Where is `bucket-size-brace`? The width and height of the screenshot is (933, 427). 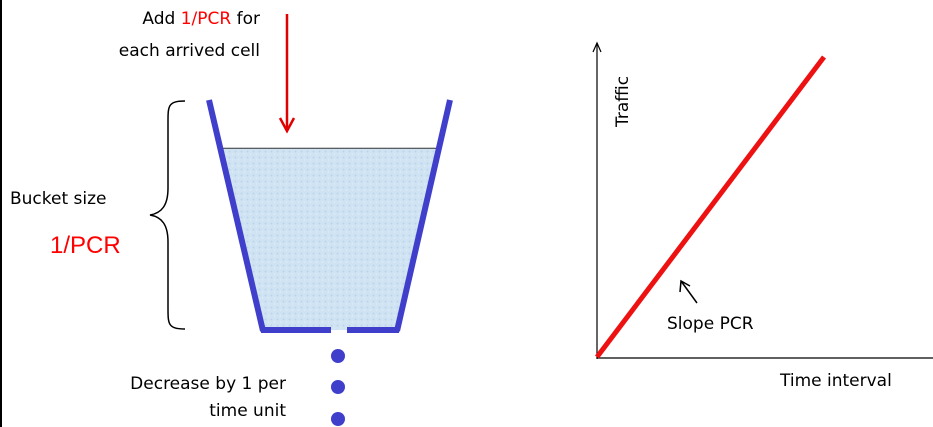
bucket-size-brace is located at coordinates (167, 215).